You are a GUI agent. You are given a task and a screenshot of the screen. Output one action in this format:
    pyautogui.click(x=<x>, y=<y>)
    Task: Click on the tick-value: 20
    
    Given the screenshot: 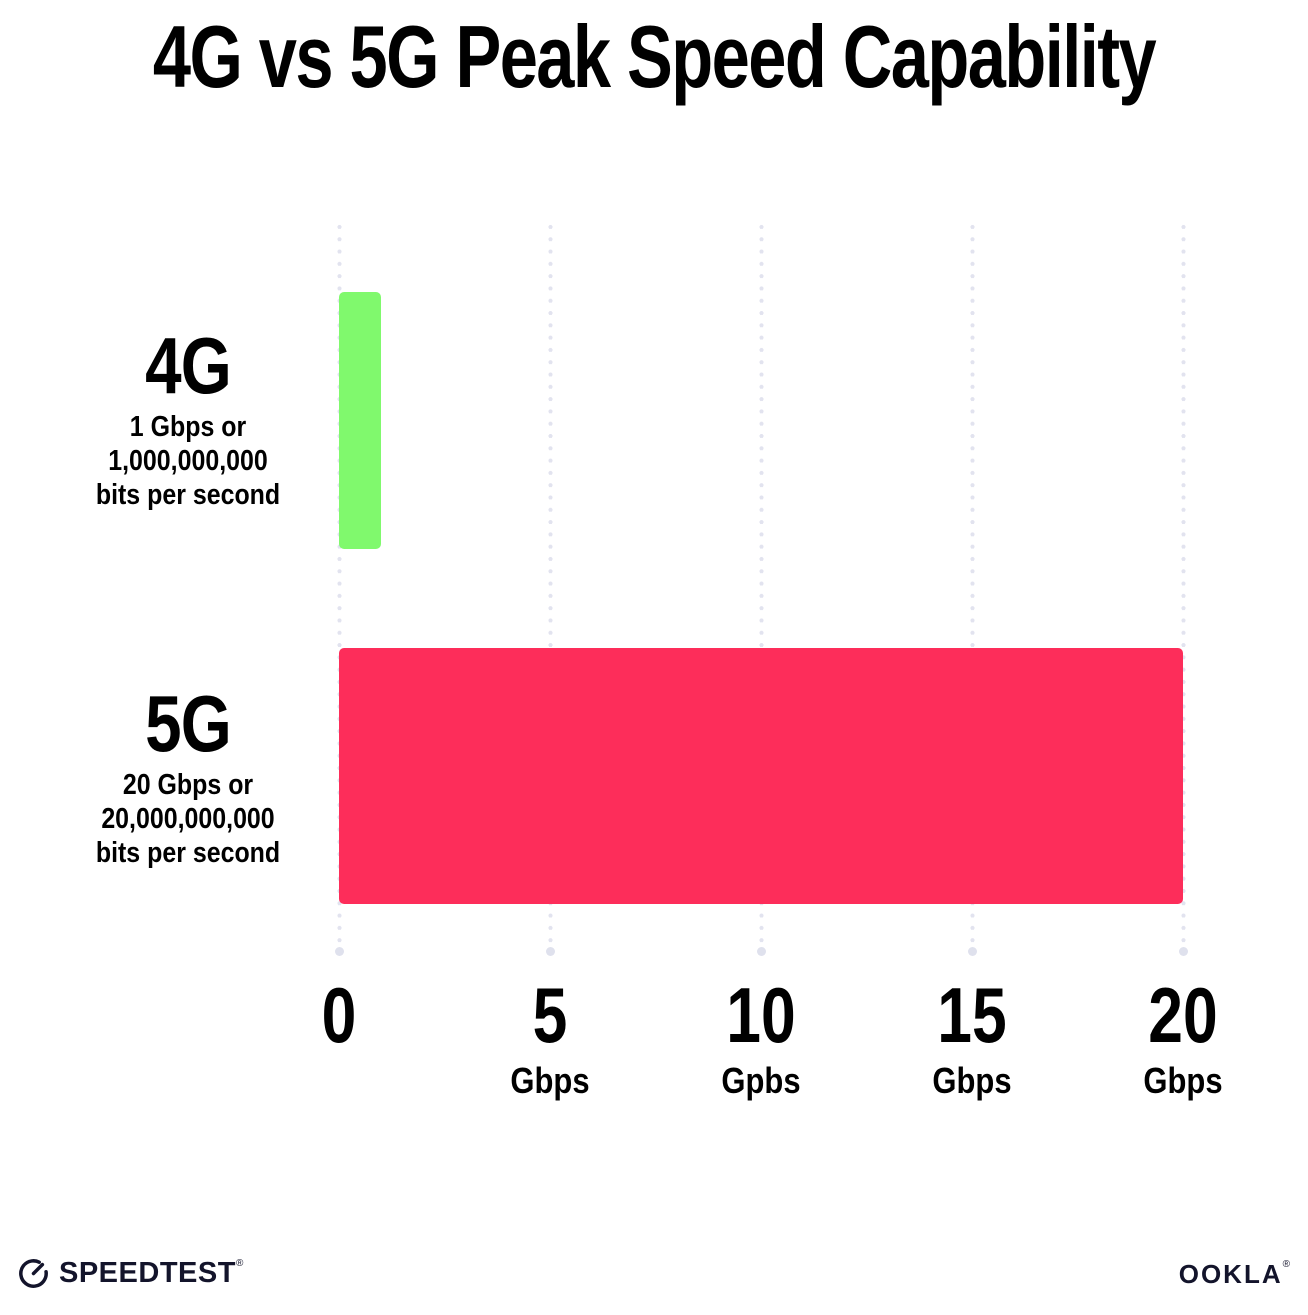 What is the action you would take?
    pyautogui.click(x=1183, y=1015)
    